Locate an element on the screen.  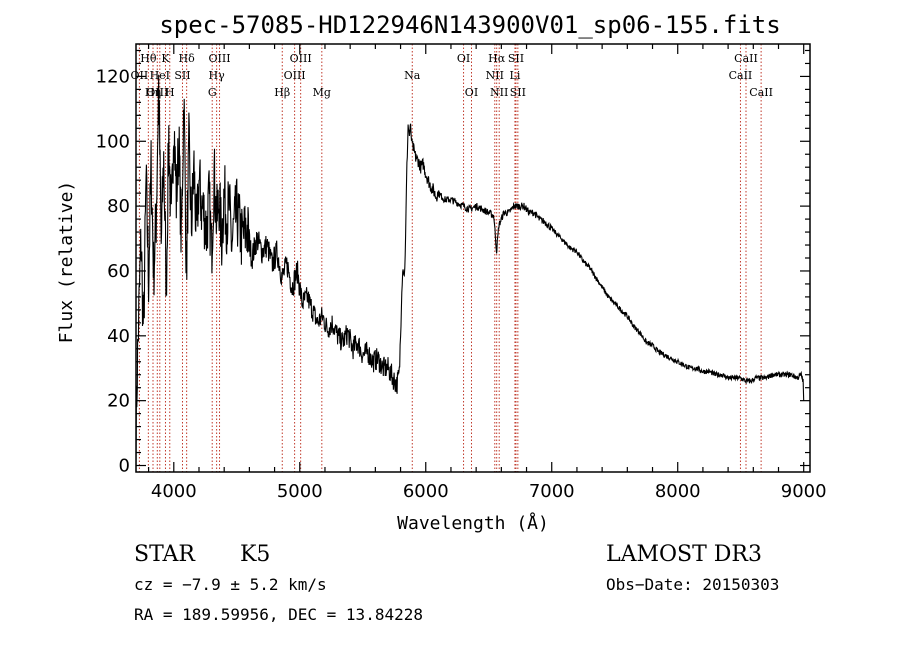
redshift-velocity: cz = −7.9 ± 5.2 km/s is located at coordinates (230, 584).